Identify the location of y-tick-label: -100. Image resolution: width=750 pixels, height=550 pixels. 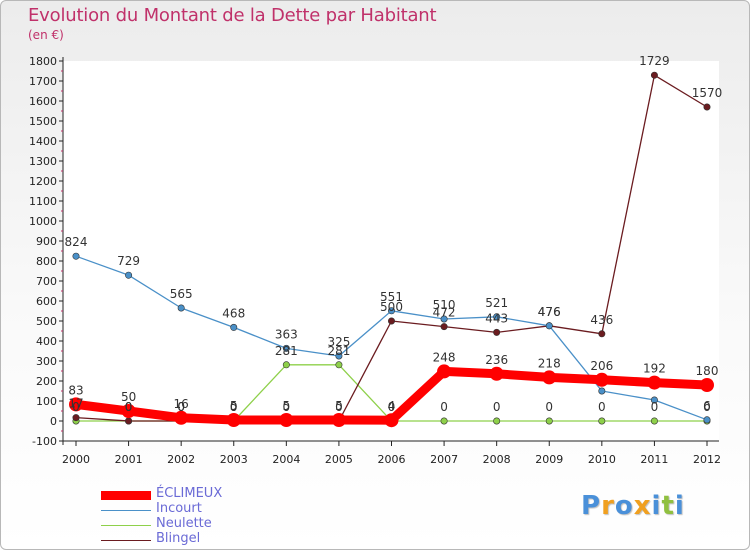
(44, 441).